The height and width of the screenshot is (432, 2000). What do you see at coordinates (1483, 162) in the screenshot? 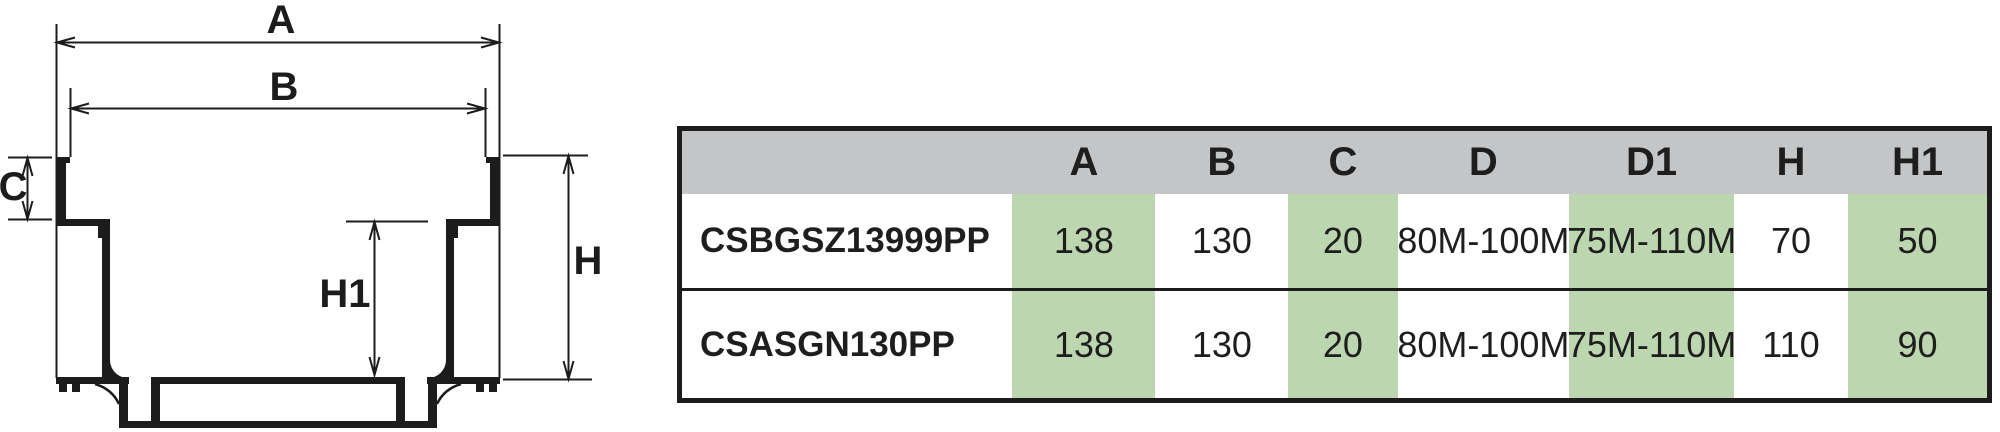
I see `header-cell-D: D` at bounding box center [1483, 162].